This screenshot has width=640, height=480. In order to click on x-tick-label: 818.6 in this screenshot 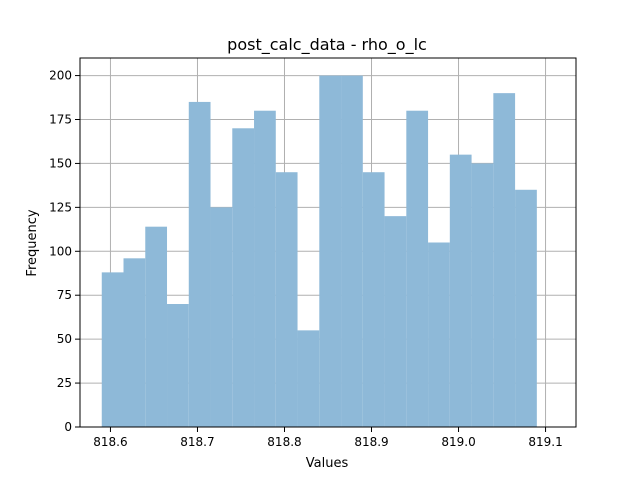, I will do `click(110, 442)`.